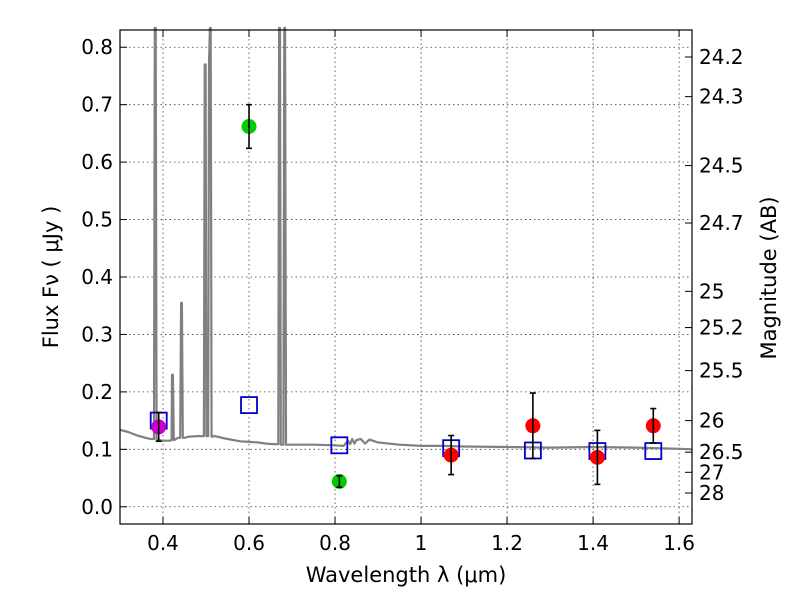 The height and width of the screenshot is (600, 800). What do you see at coordinates (721, 166) in the screenshot?
I see `magnitude-tick-label: 24.5` at bounding box center [721, 166].